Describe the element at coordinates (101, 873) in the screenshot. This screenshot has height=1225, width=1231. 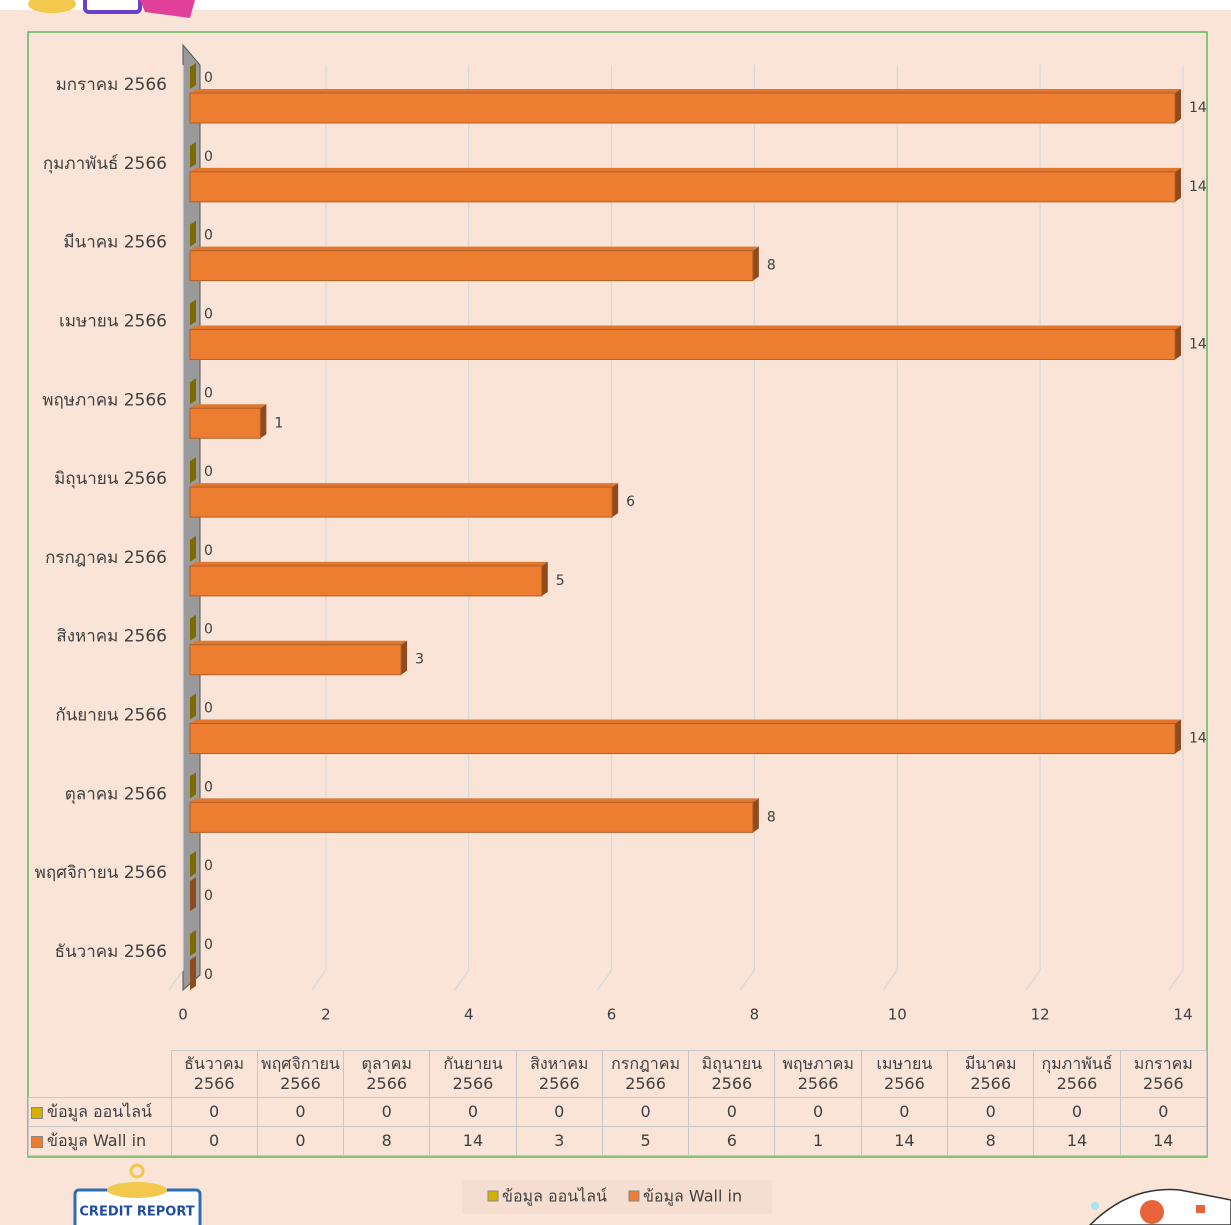
I see `y-tick-label: พฤศจิกายน 2566` at that location.